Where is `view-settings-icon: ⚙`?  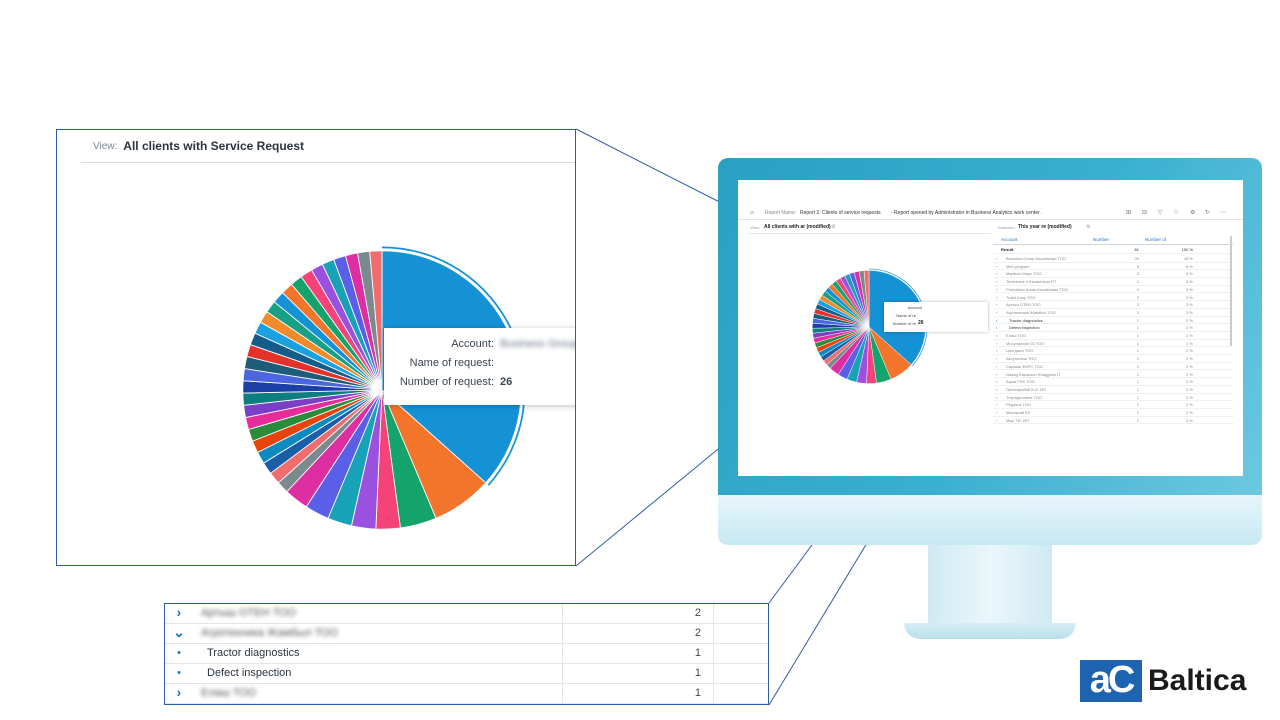
view-settings-icon: ⚙ is located at coordinates (833, 227).